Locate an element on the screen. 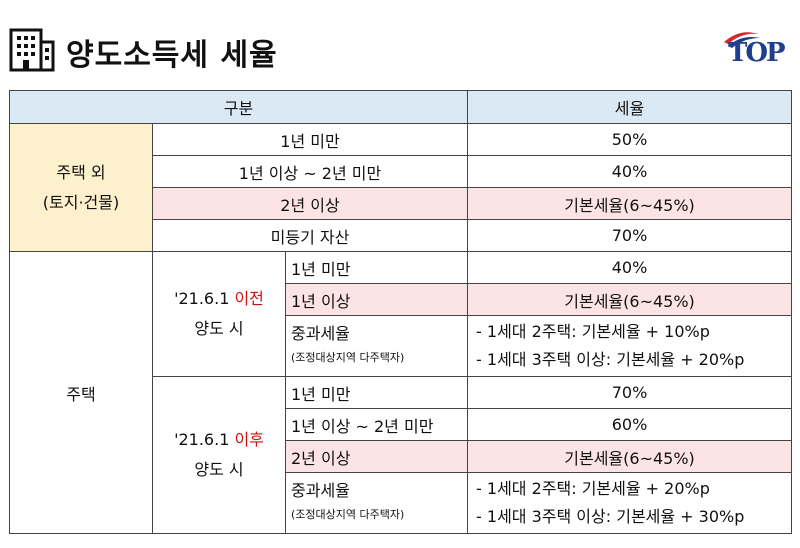 The width and height of the screenshot is (800, 548). heavy-rate-line: - 1세대 2주택: 기본세율 + 10%p is located at coordinates (593, 331).